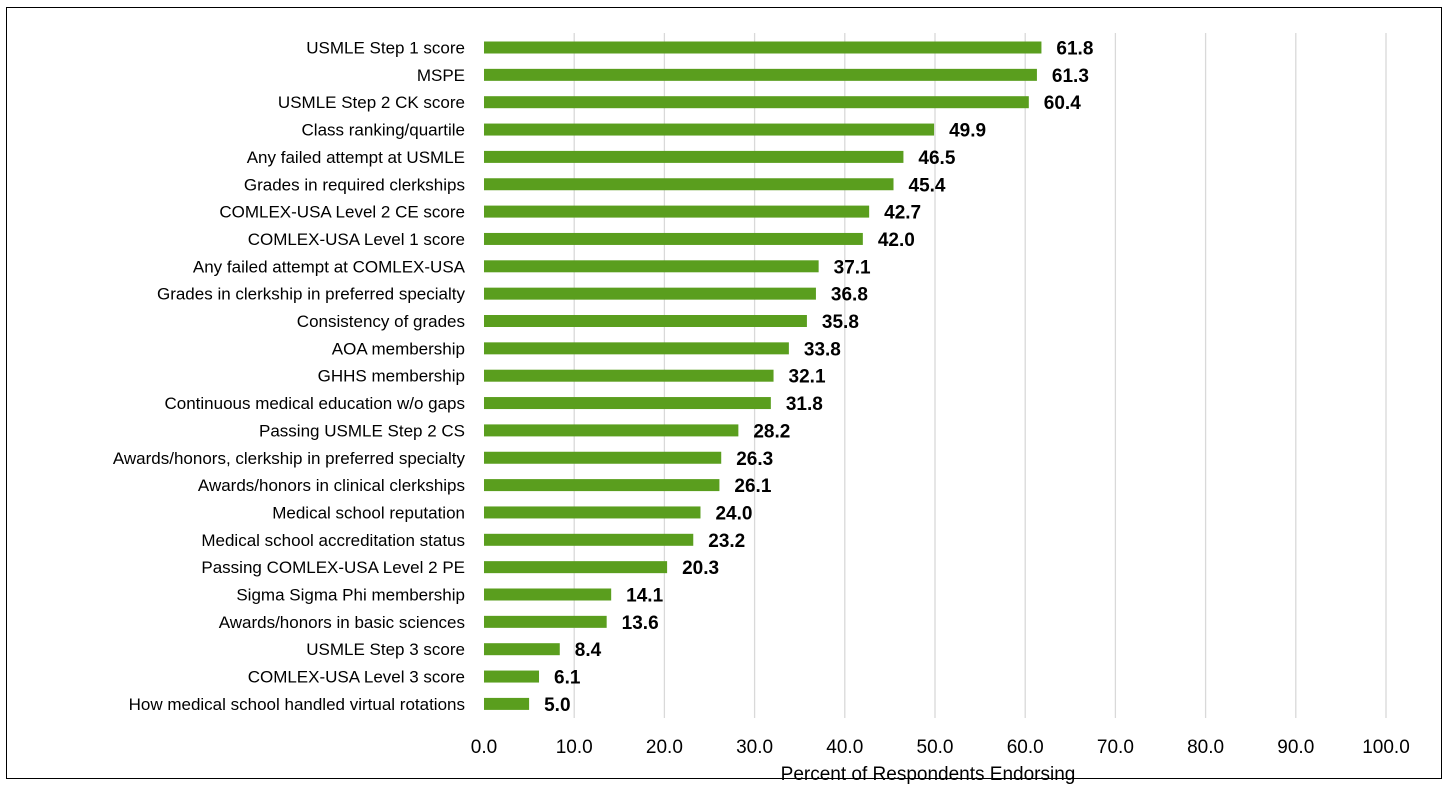 This screenshot has width=1449, height=785. Describe the element at coordinates (896, 240) in the screenshot. I see `value-label: 42.0` at that location.